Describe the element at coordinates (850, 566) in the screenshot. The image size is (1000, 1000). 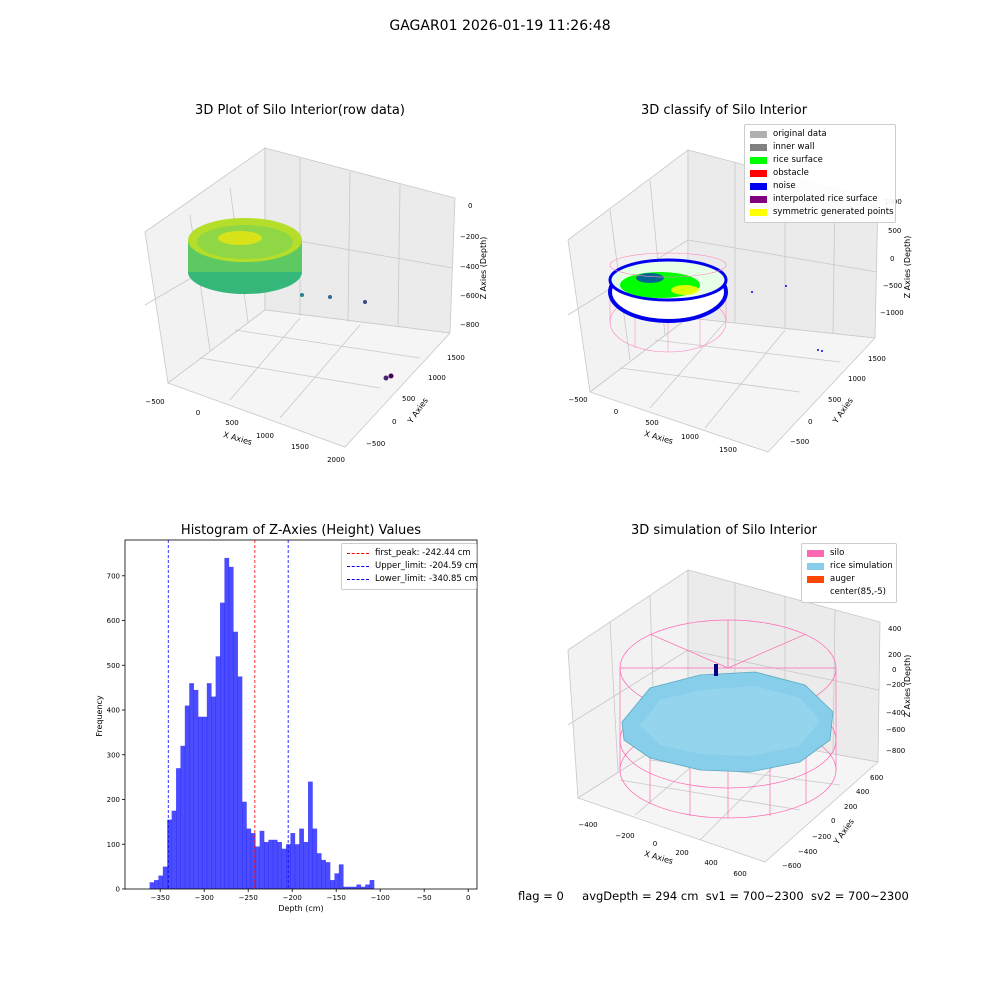
I see `legend-entry-rice-simulation: rice simulation` at that location.